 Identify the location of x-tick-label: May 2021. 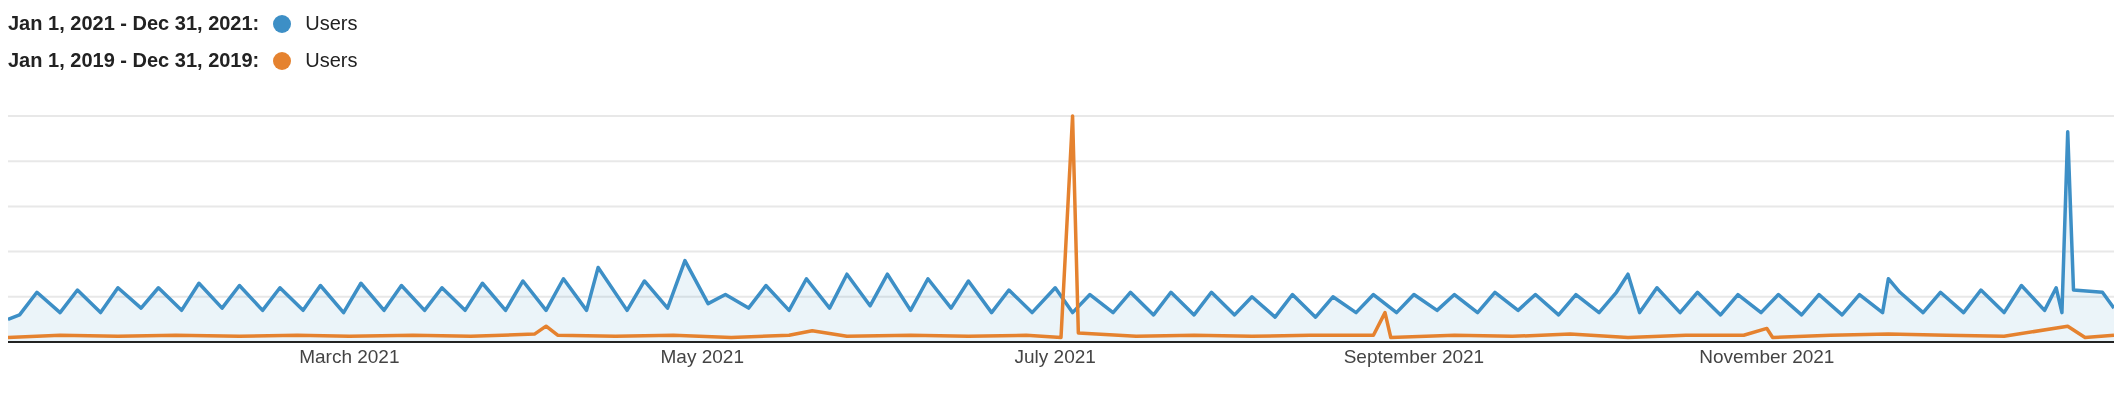
(702, 357).